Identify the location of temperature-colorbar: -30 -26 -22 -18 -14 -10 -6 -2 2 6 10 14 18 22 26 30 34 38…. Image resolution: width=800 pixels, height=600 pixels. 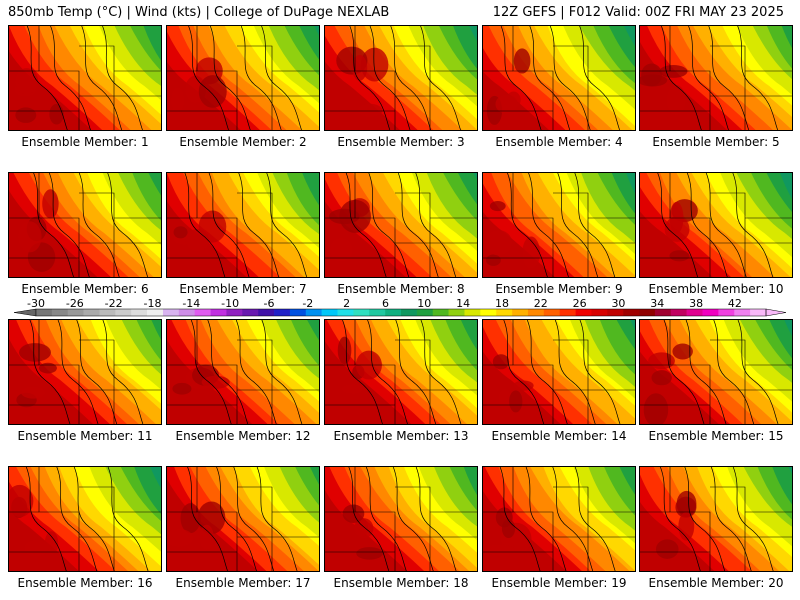
(400, 308).